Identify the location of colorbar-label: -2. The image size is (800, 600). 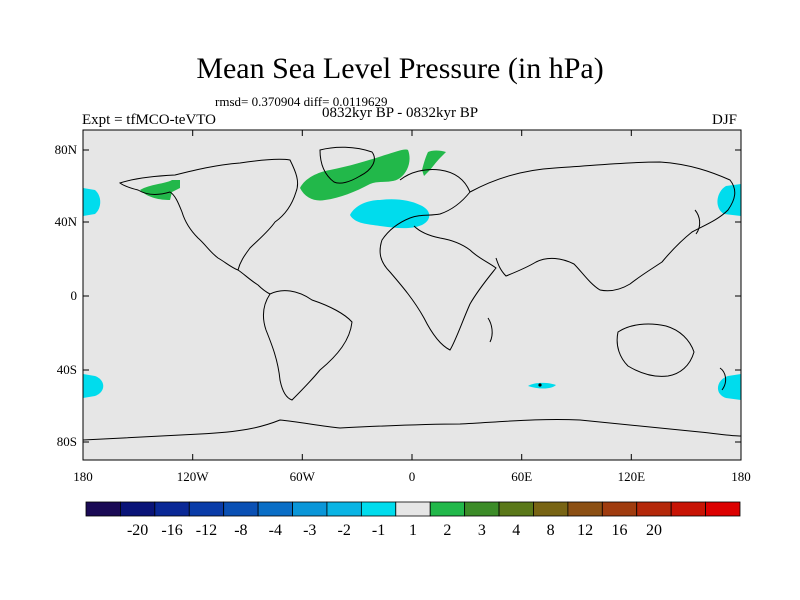
(343, 530).